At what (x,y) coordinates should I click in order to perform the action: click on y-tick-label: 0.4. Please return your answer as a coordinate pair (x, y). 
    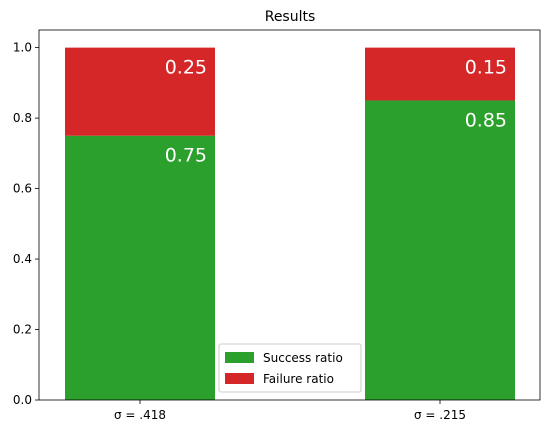
    Looking at the image, I should click on (22, 259).